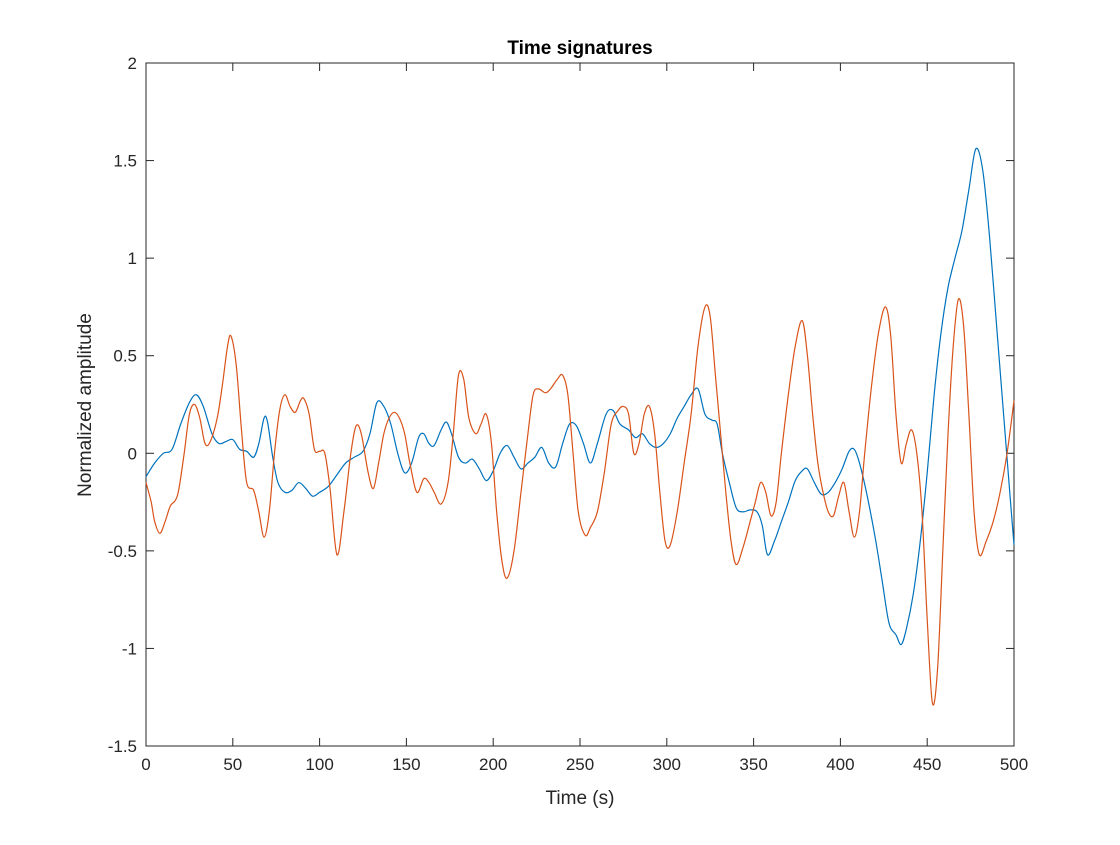 The image size is (1120, 845). Describe the element at coordinates (406, 764) in the screenshot. I see `x-tick-label: 150` at that location.